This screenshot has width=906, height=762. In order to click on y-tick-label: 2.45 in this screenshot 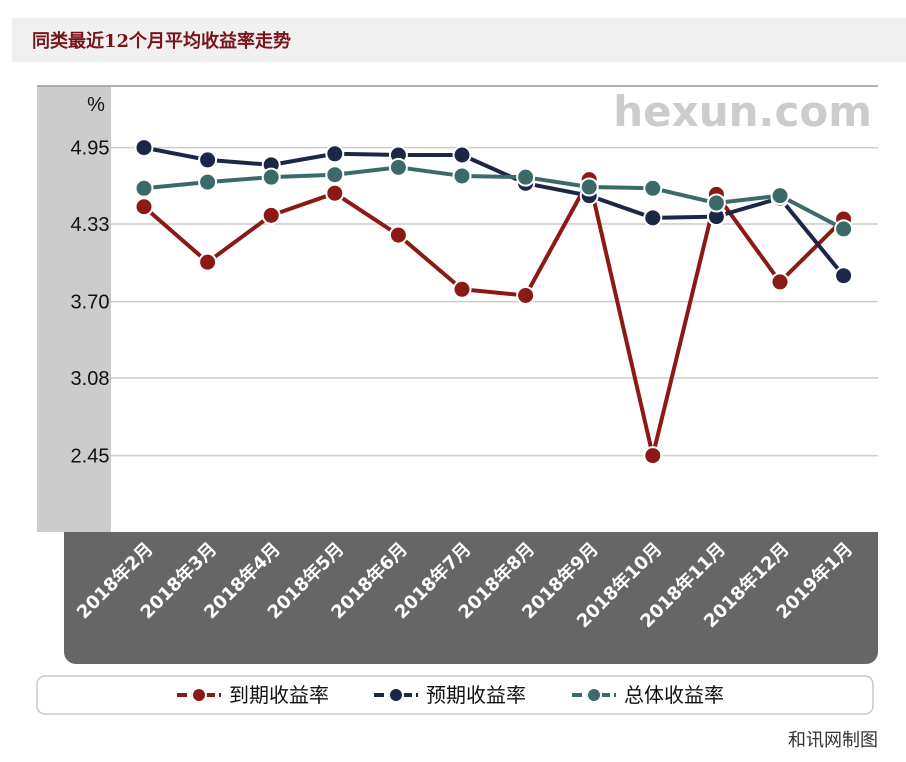, I will do `click(90, 457)`.